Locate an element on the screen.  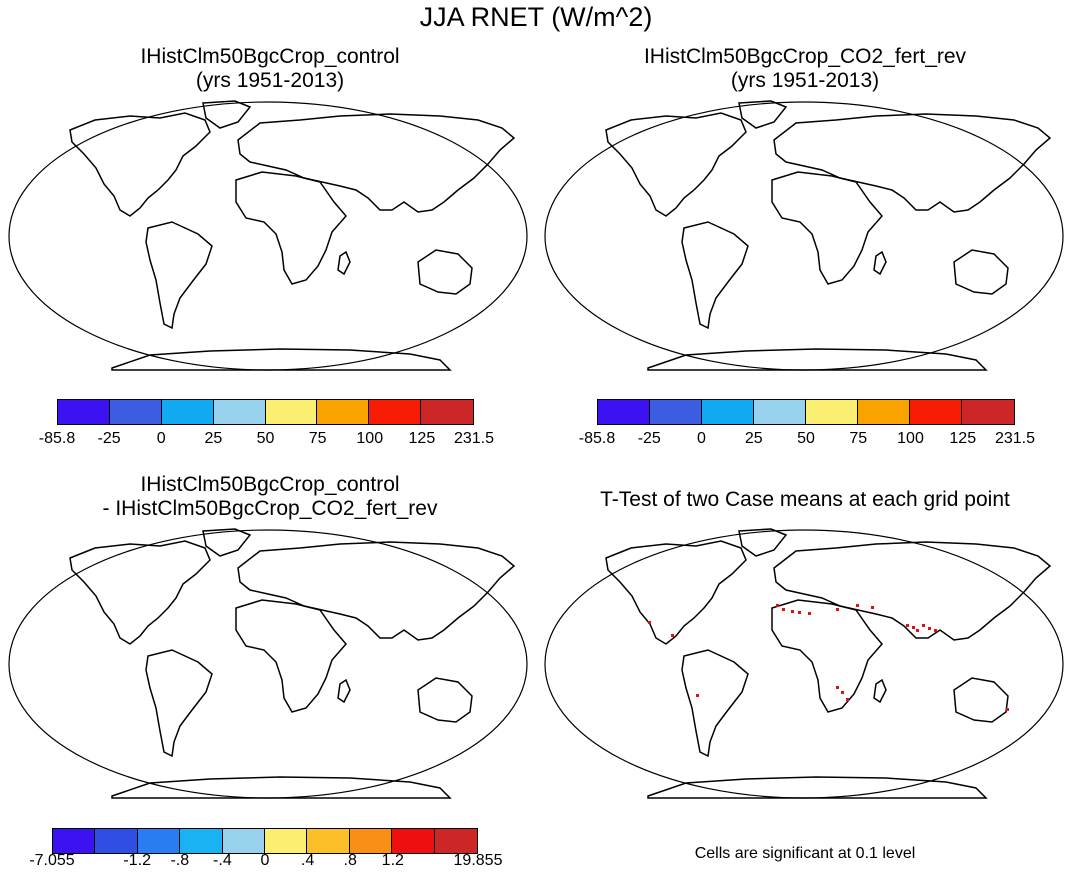
colorbar-tick-label: -7.055 is located at coordinates (52, 860).